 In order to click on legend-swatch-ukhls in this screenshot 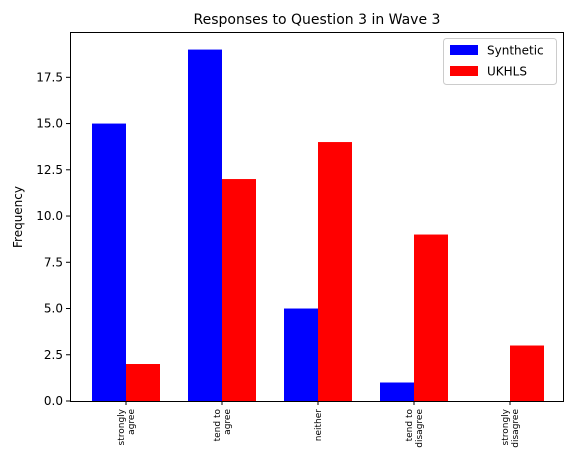, I will do `click(464, 71)`.